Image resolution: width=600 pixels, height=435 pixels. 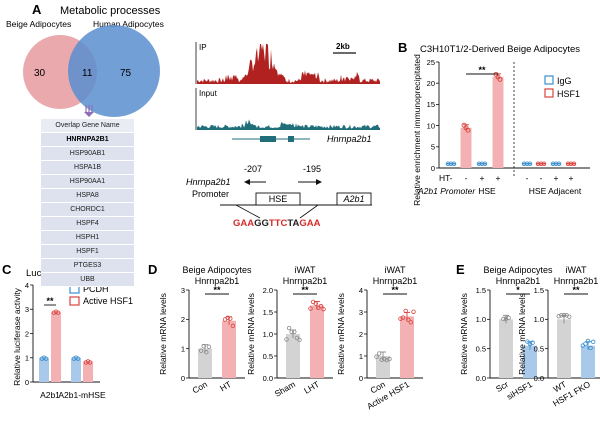 I want to click on ip-track-label: IP, so click(x=203, y=47).